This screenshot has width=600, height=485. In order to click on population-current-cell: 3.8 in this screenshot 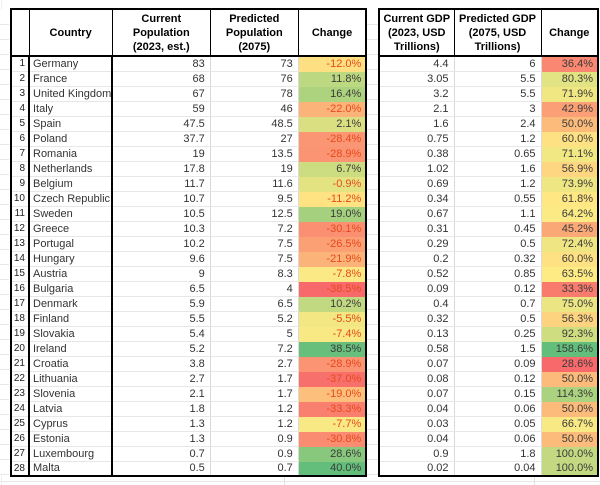, I will do `click(161, 364)`.